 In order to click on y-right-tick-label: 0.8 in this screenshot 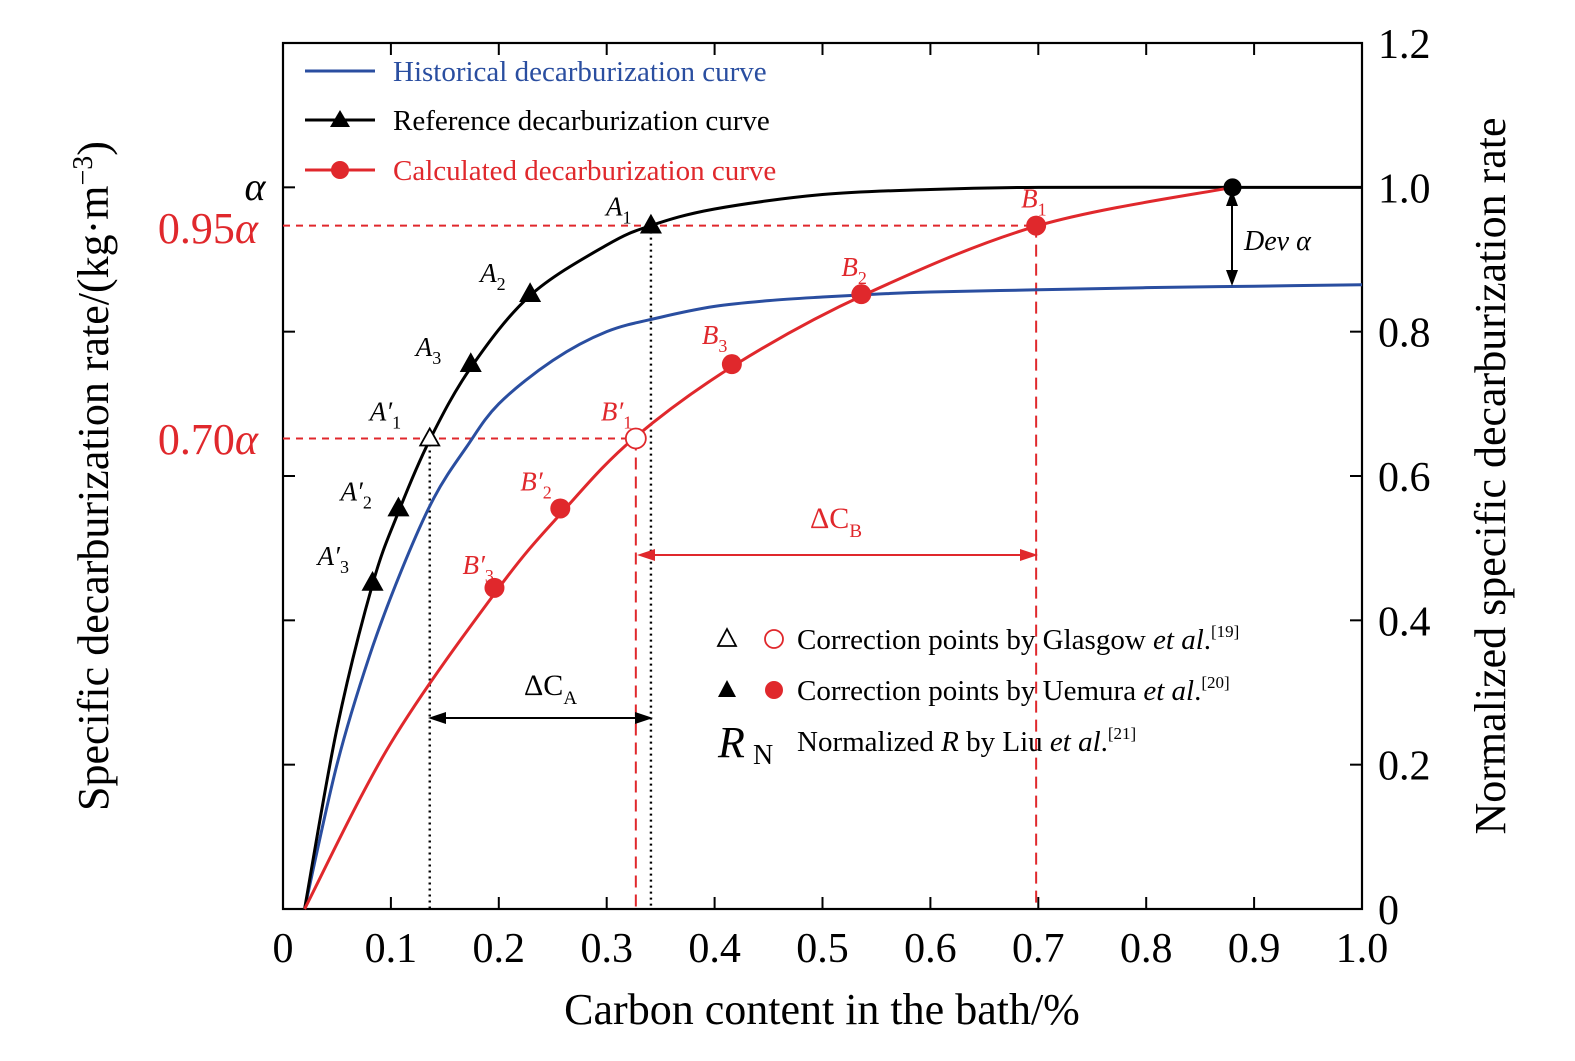, I will do `click(1404, 334)`.